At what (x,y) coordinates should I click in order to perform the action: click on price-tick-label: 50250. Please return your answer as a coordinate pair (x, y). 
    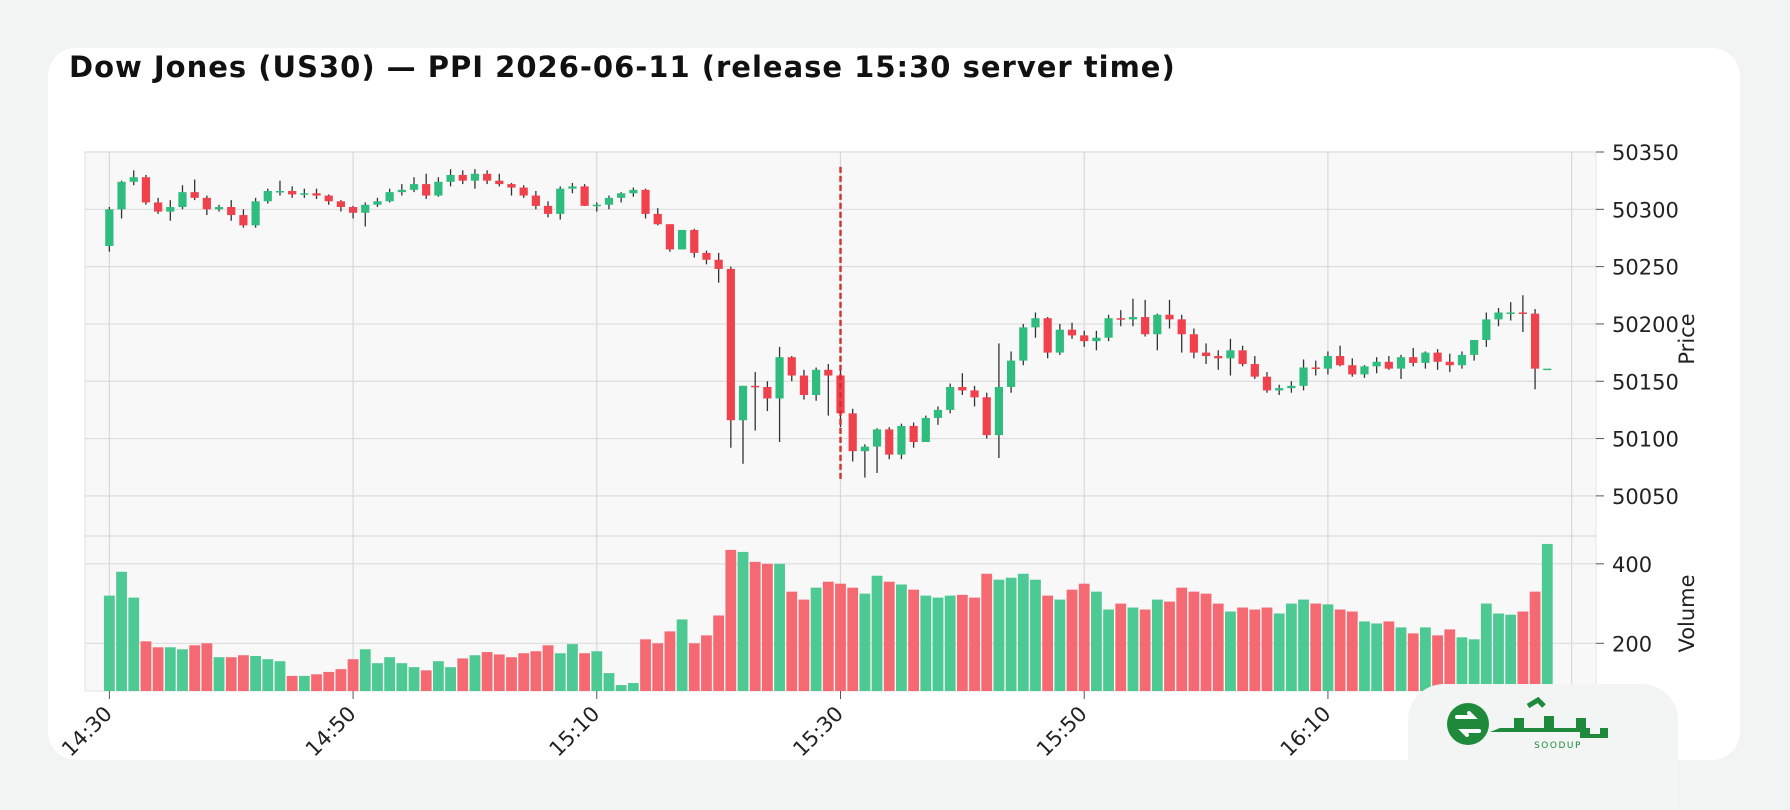
    Looking at the image, I should click on (1645, 268).